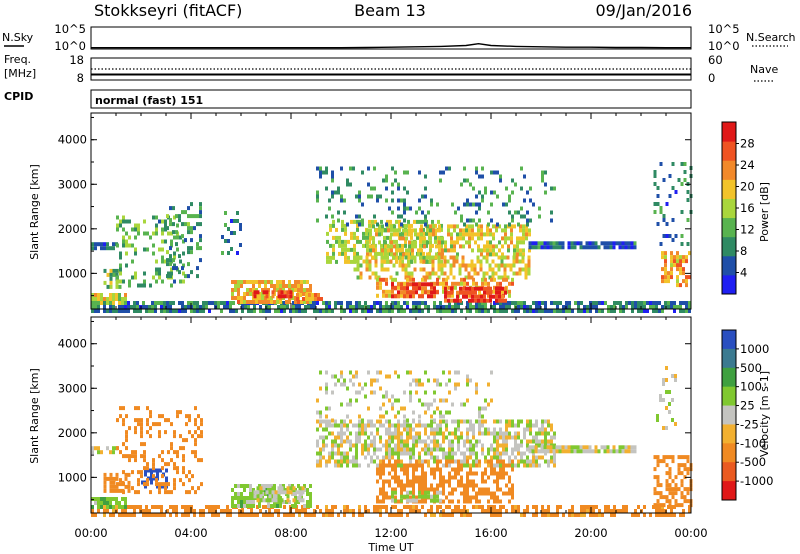  I want to click on freq-panel, so click(391, 69).